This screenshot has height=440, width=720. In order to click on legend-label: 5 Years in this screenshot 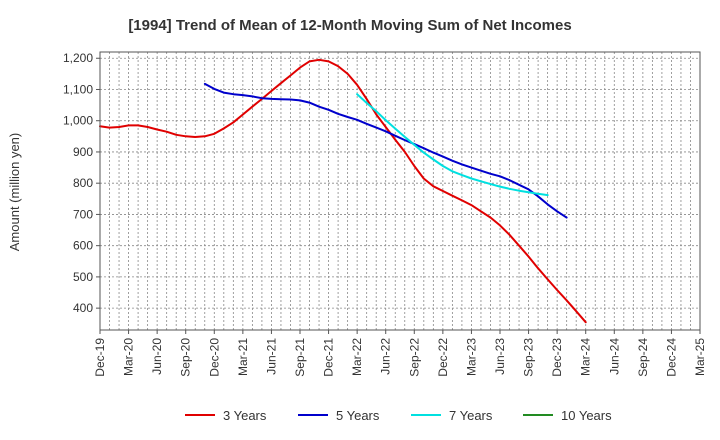, I will do `click(358, 415)`.